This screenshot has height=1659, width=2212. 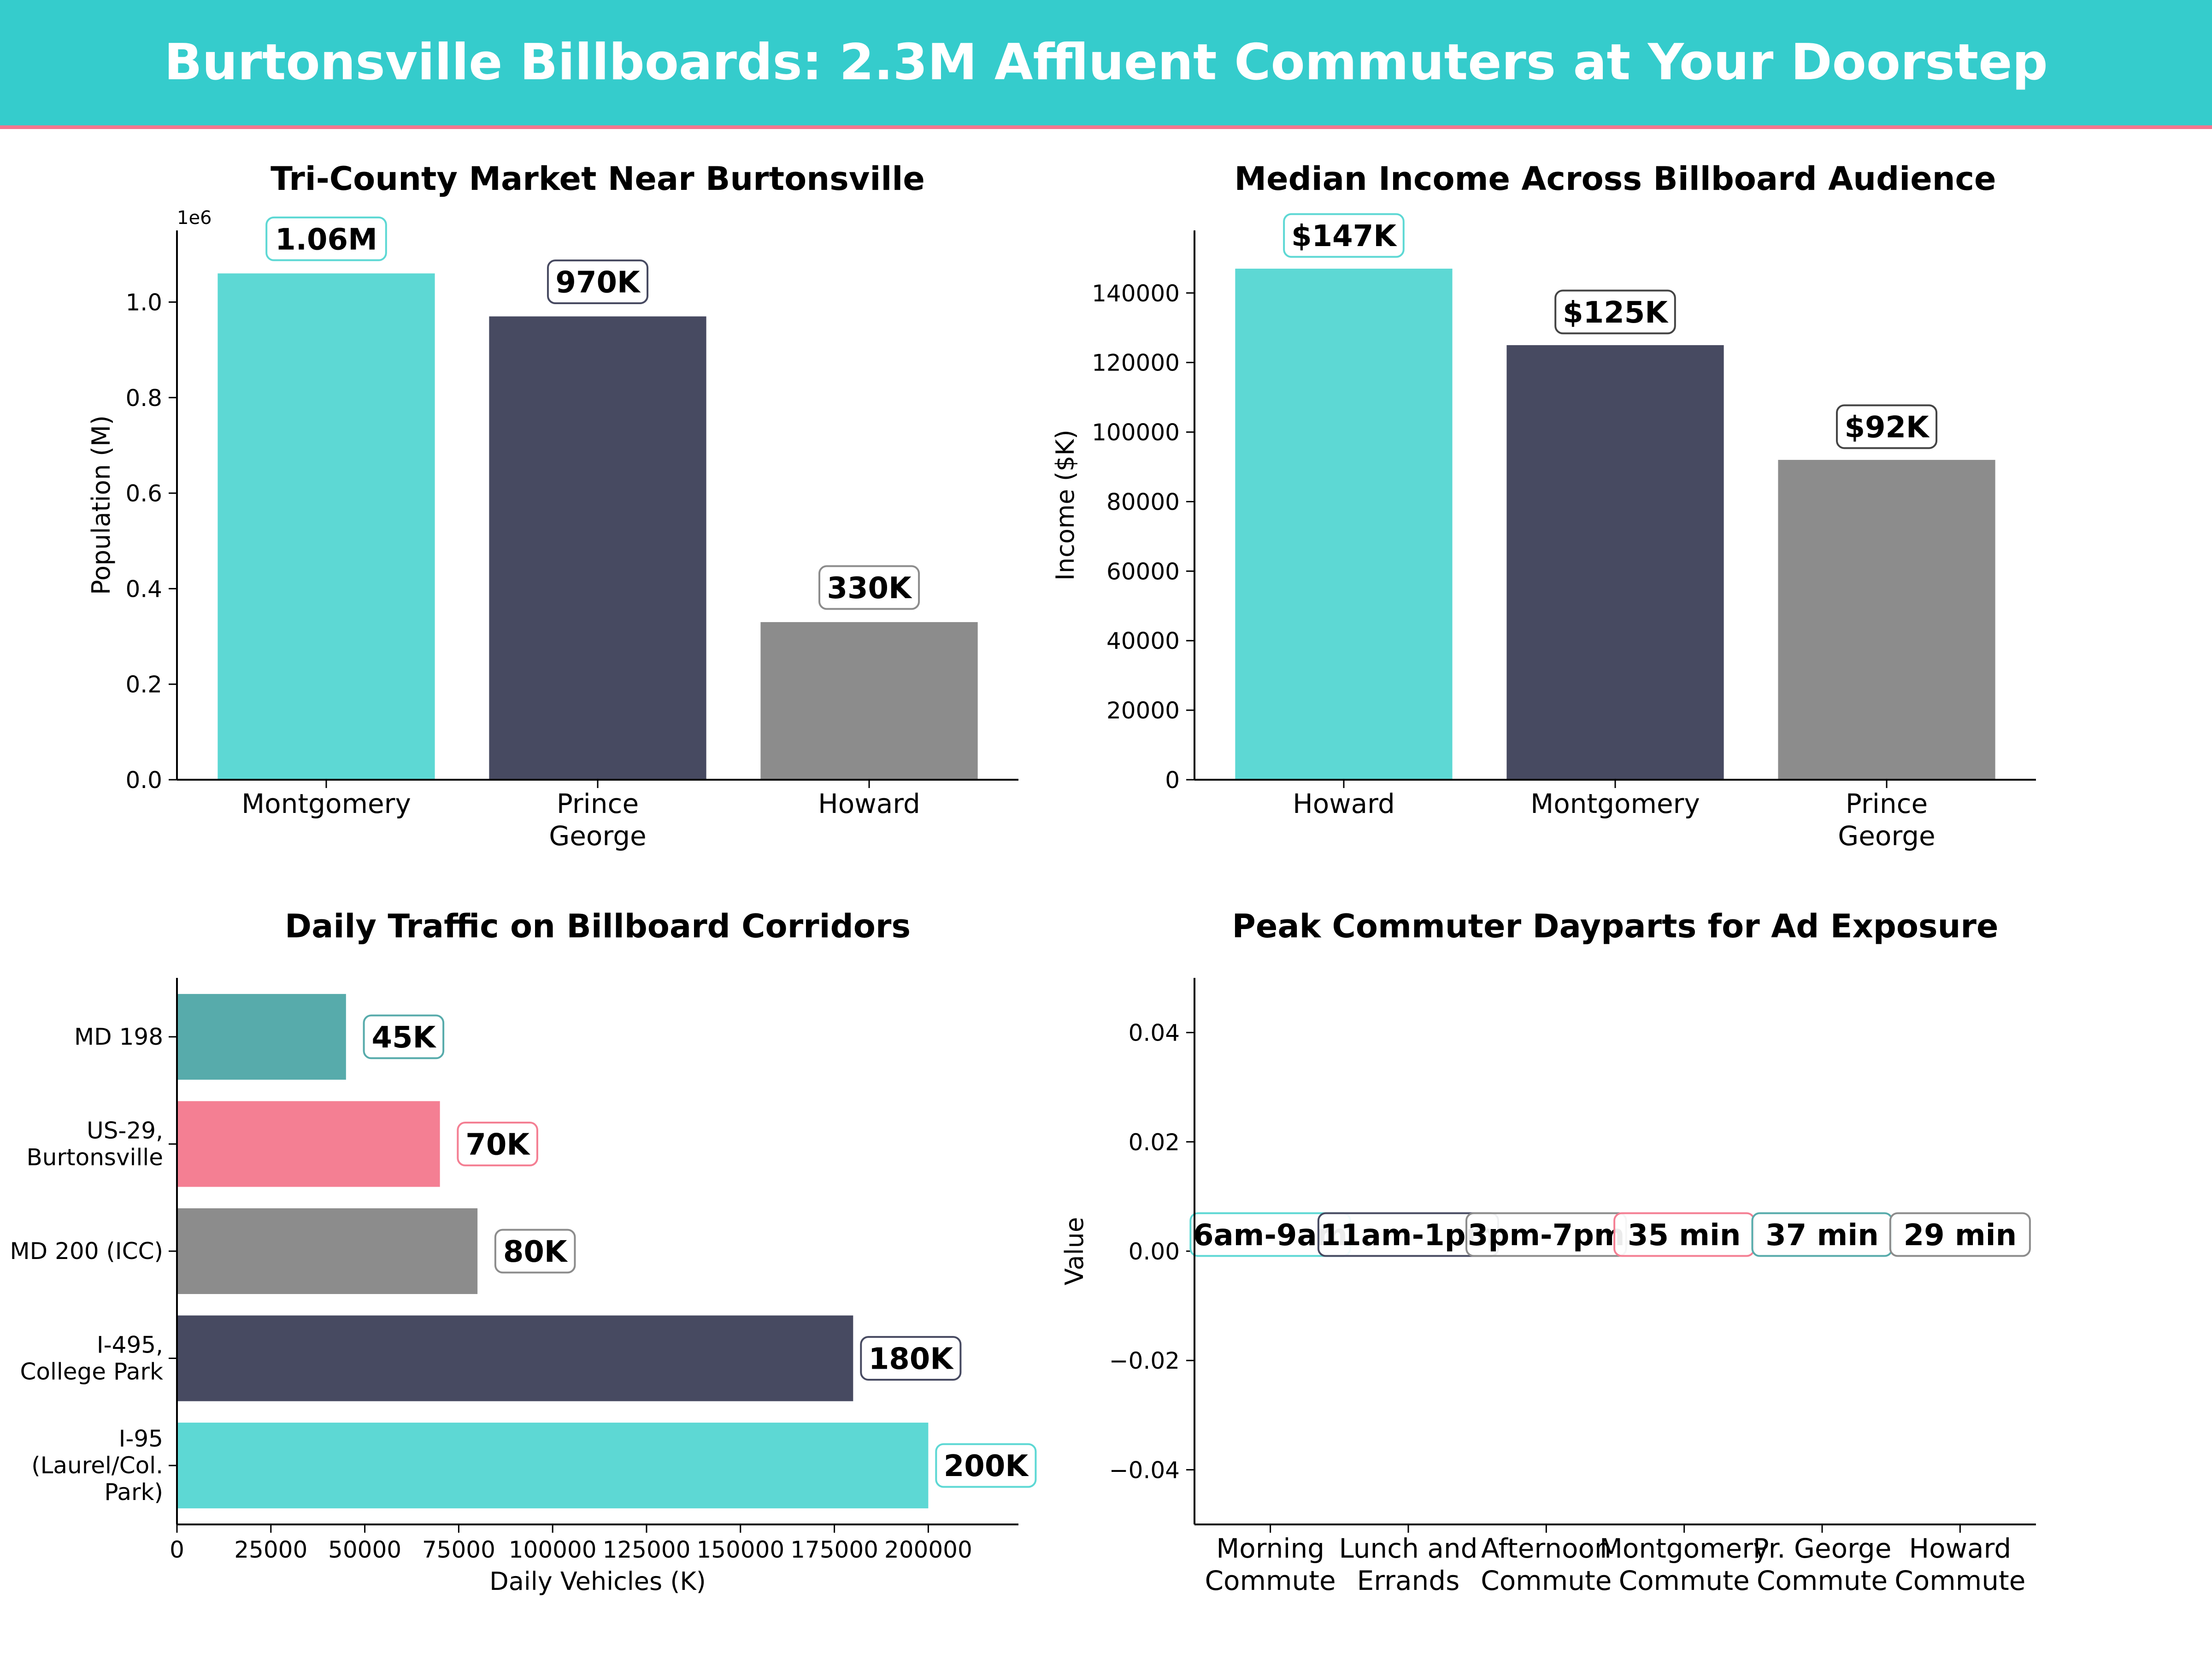 I want to click on y-tick-label: I-95 (Laurel/Col. Park), so click(x=97, y=1465).